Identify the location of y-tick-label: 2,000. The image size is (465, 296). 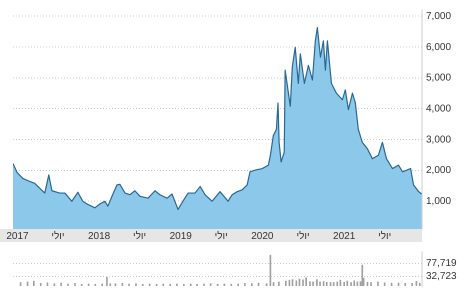
(439, 170).